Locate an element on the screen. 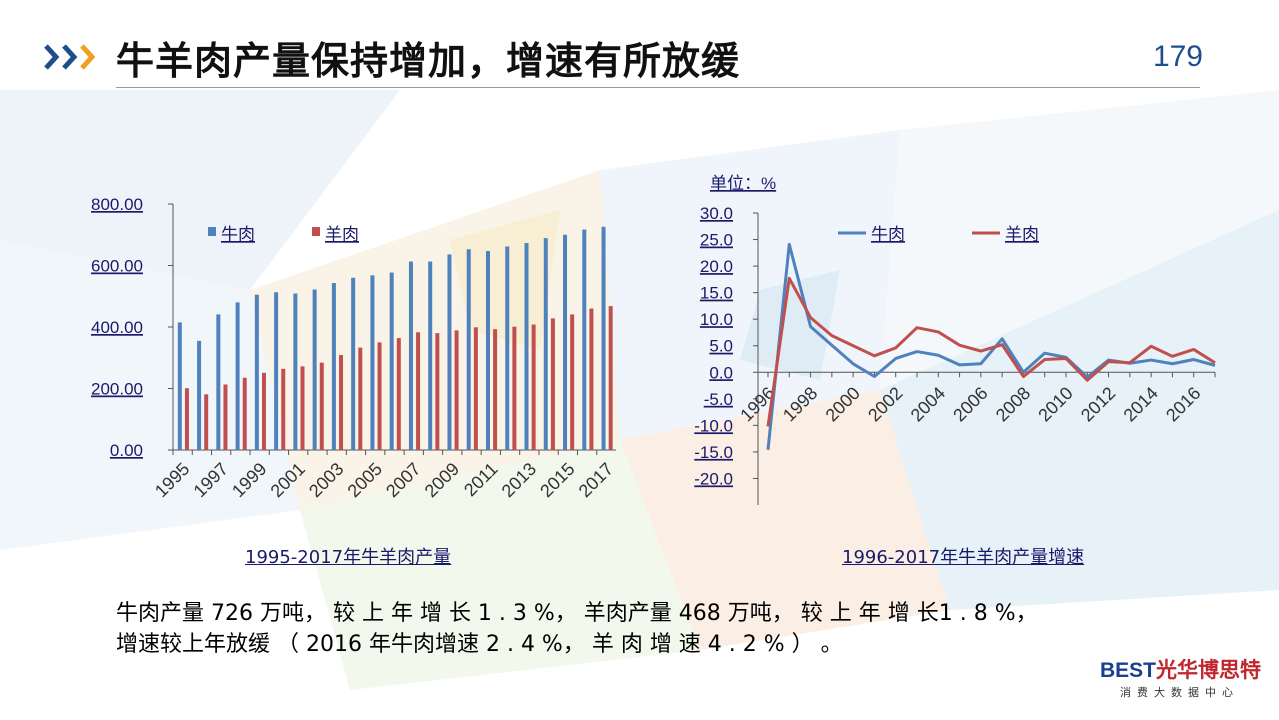 The width and height of the screenshot is (1279, 720). y-tick-label: 25.0 is located at coordinates (716, 240).